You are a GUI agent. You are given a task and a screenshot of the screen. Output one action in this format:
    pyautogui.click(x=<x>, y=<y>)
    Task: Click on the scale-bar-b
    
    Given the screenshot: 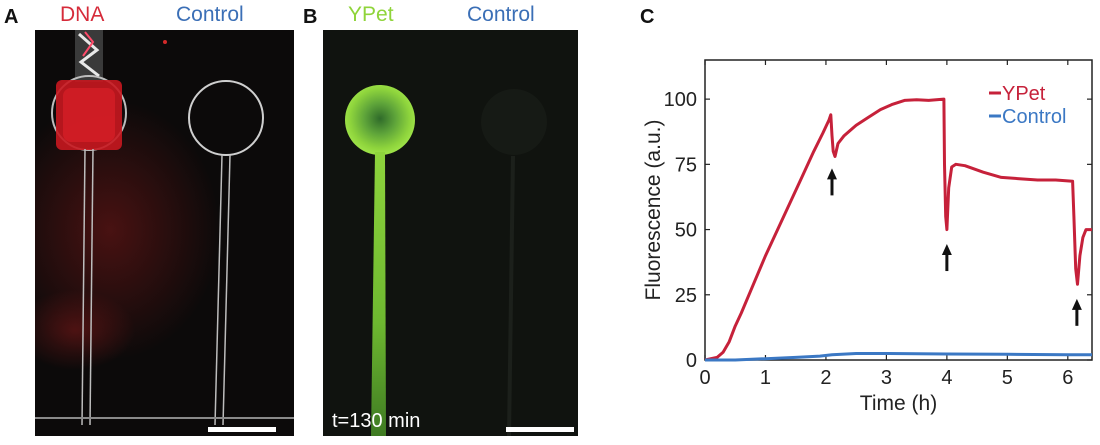 What is the action you would take?
    pyautogui.click(x=540, y=429)
    